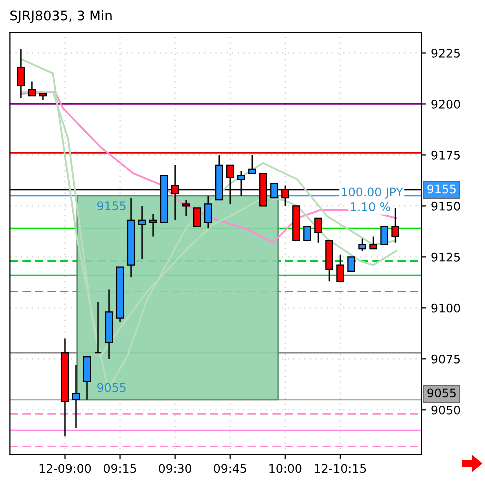 The image size is (485, 483). What do you see at coordinates (61, 17) in the screenshot?
I see `chart-title: SJRJ8035, 3 Min` at bounding box center [61, 17].